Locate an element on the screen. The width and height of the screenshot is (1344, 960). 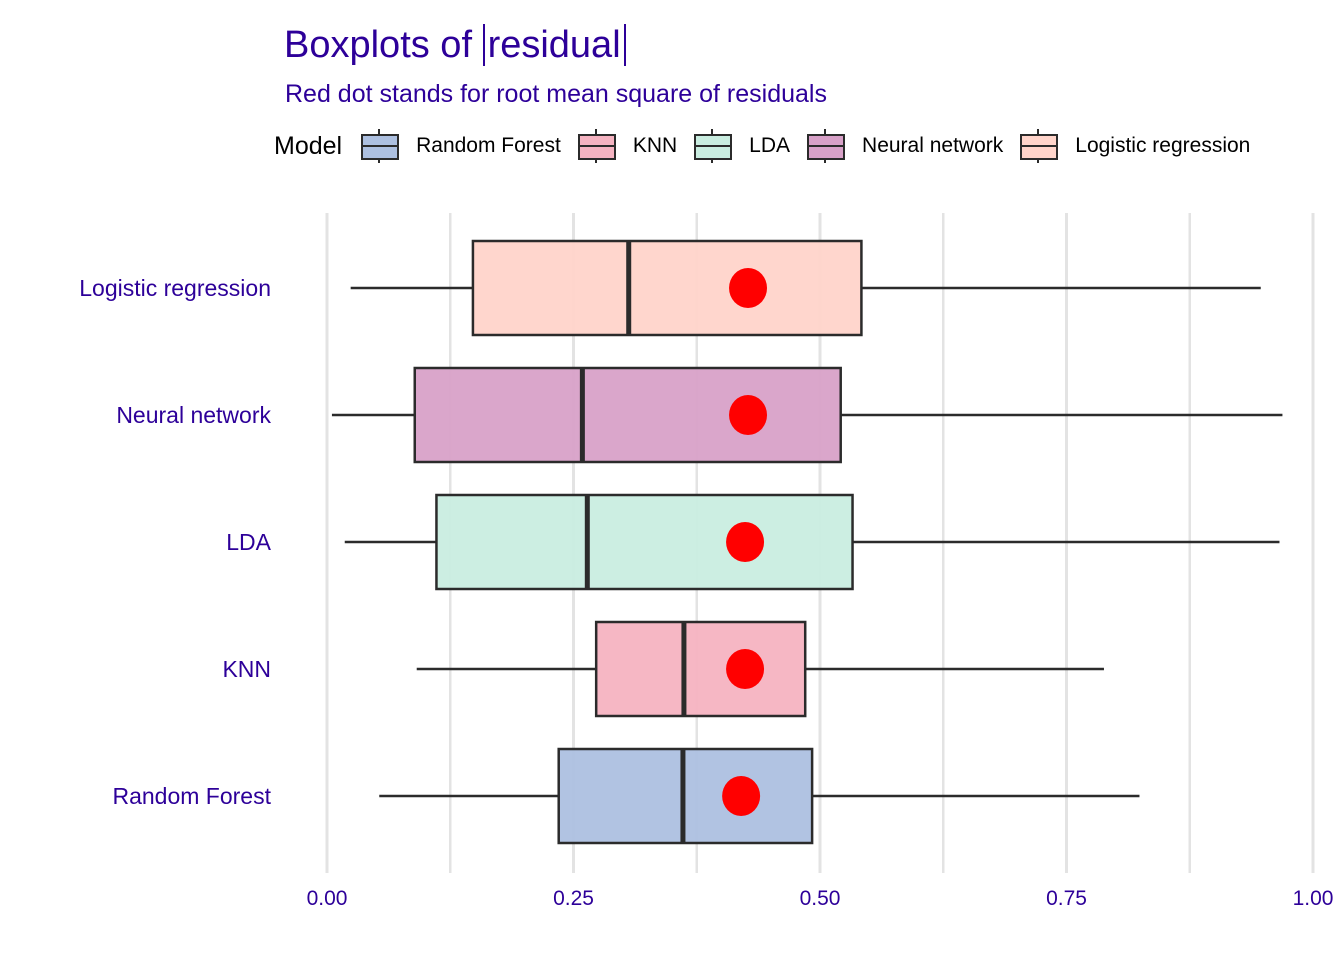
legend-item-random-forest: Random Forest is located at coordinates (460, 146).